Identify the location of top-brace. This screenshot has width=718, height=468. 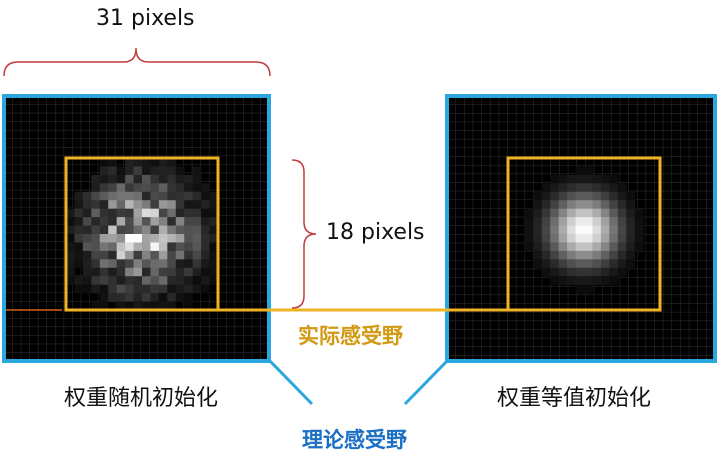
(137, 62).